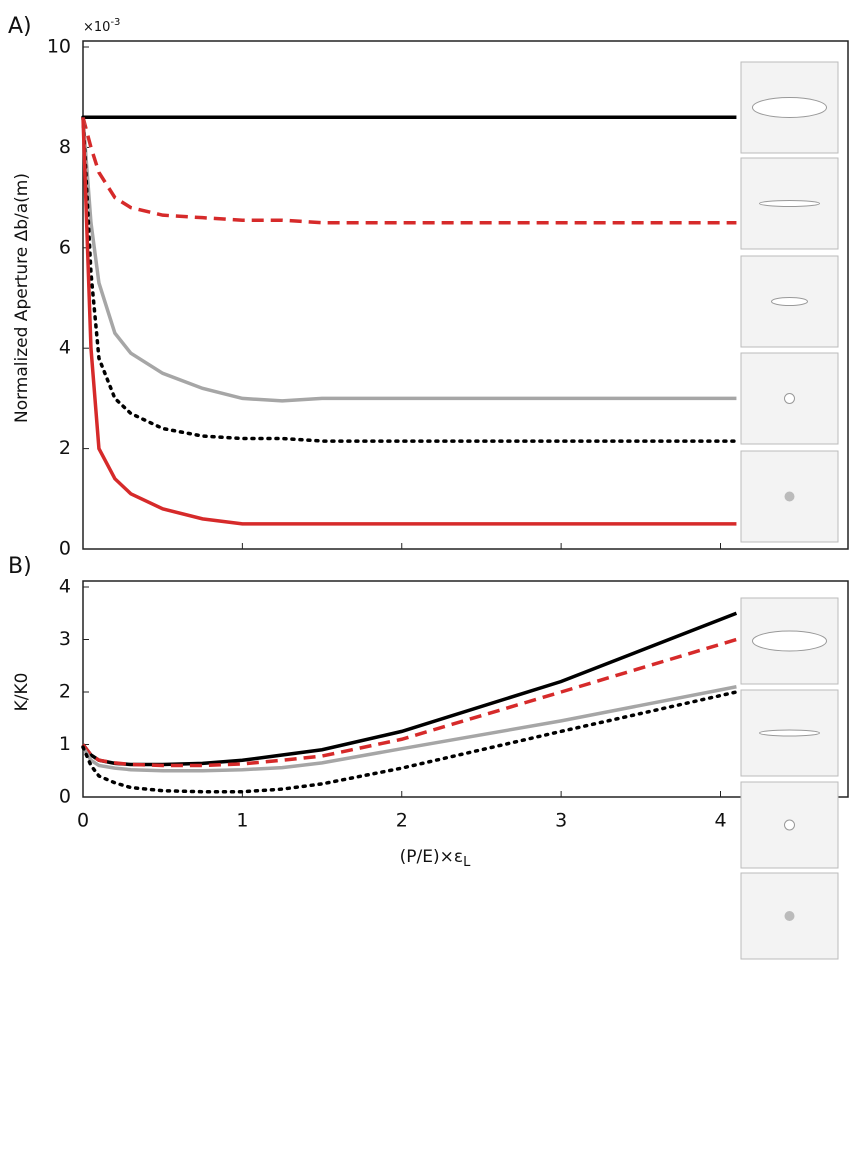  What do you see at coordinates (431, 857) in the screenshot?
I see `x-label-main: (P/E)×ε` at bounding box center [431, 857].